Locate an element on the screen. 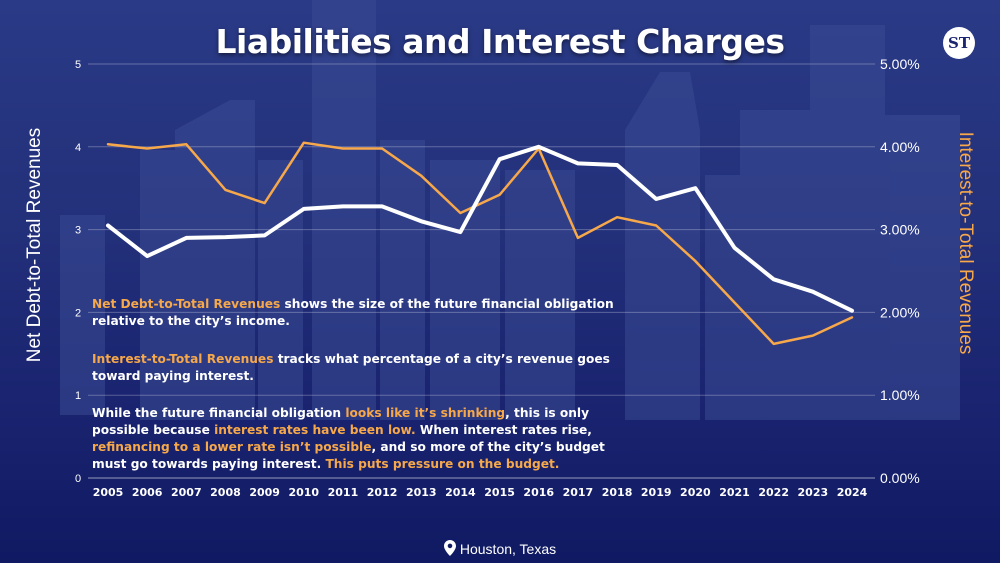  y-tick-label-left: 3 is located at coordinates (78, 231).